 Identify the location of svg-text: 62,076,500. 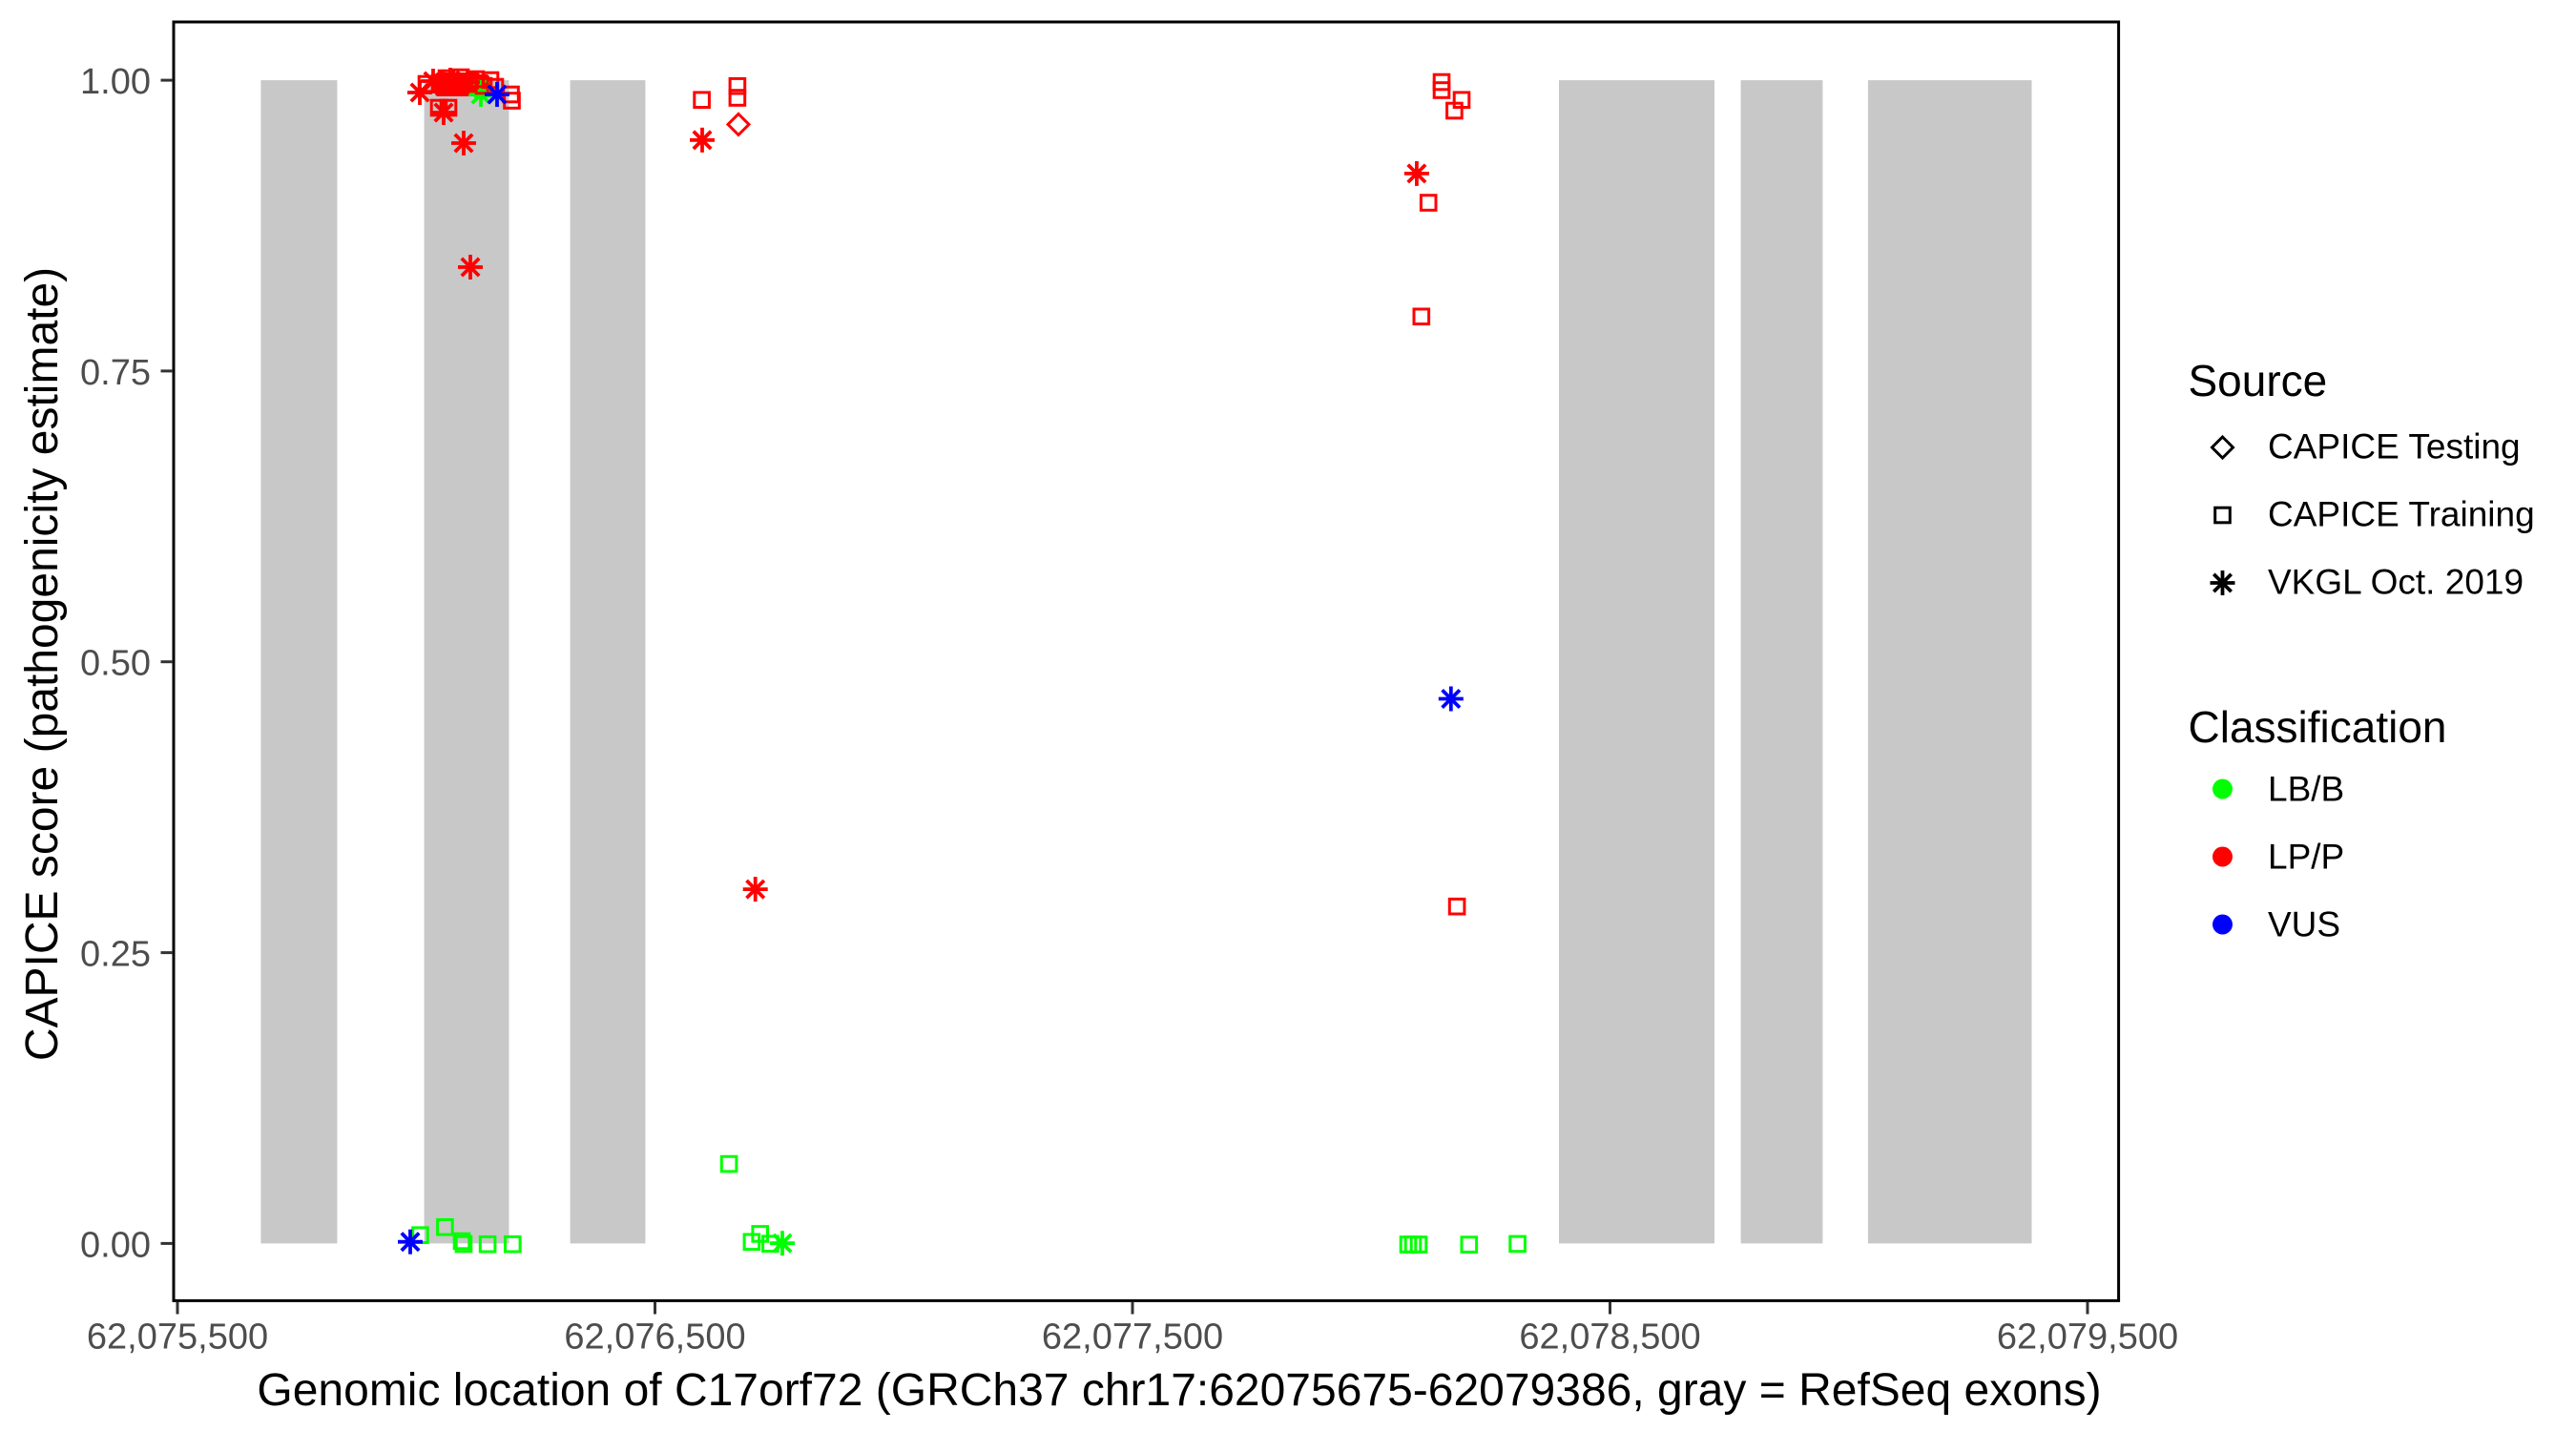
(654, 1337).